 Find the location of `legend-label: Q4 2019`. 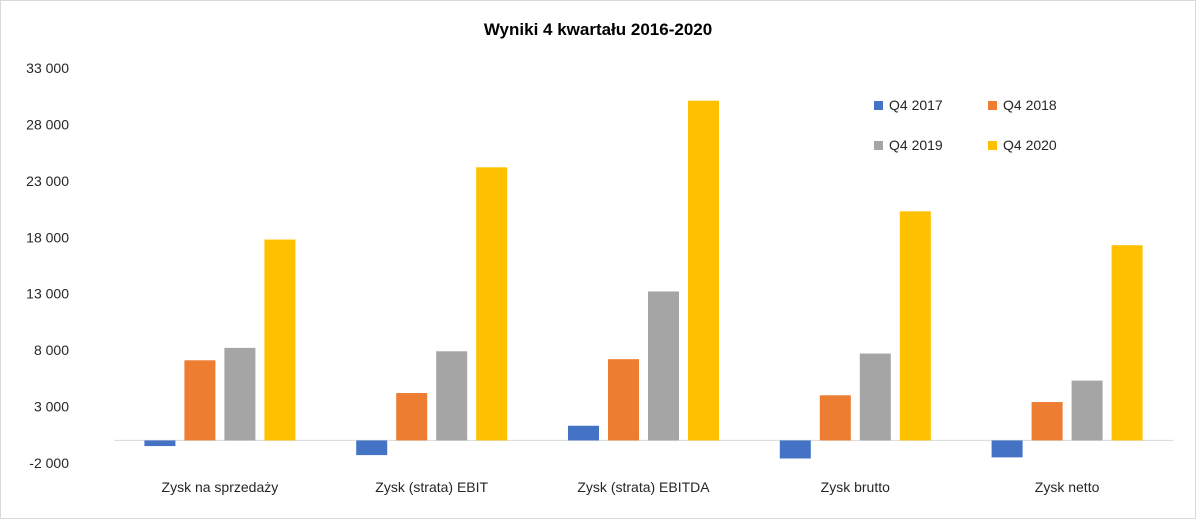

legend-label: Q4 2019 is located at coordinates (916, 145).